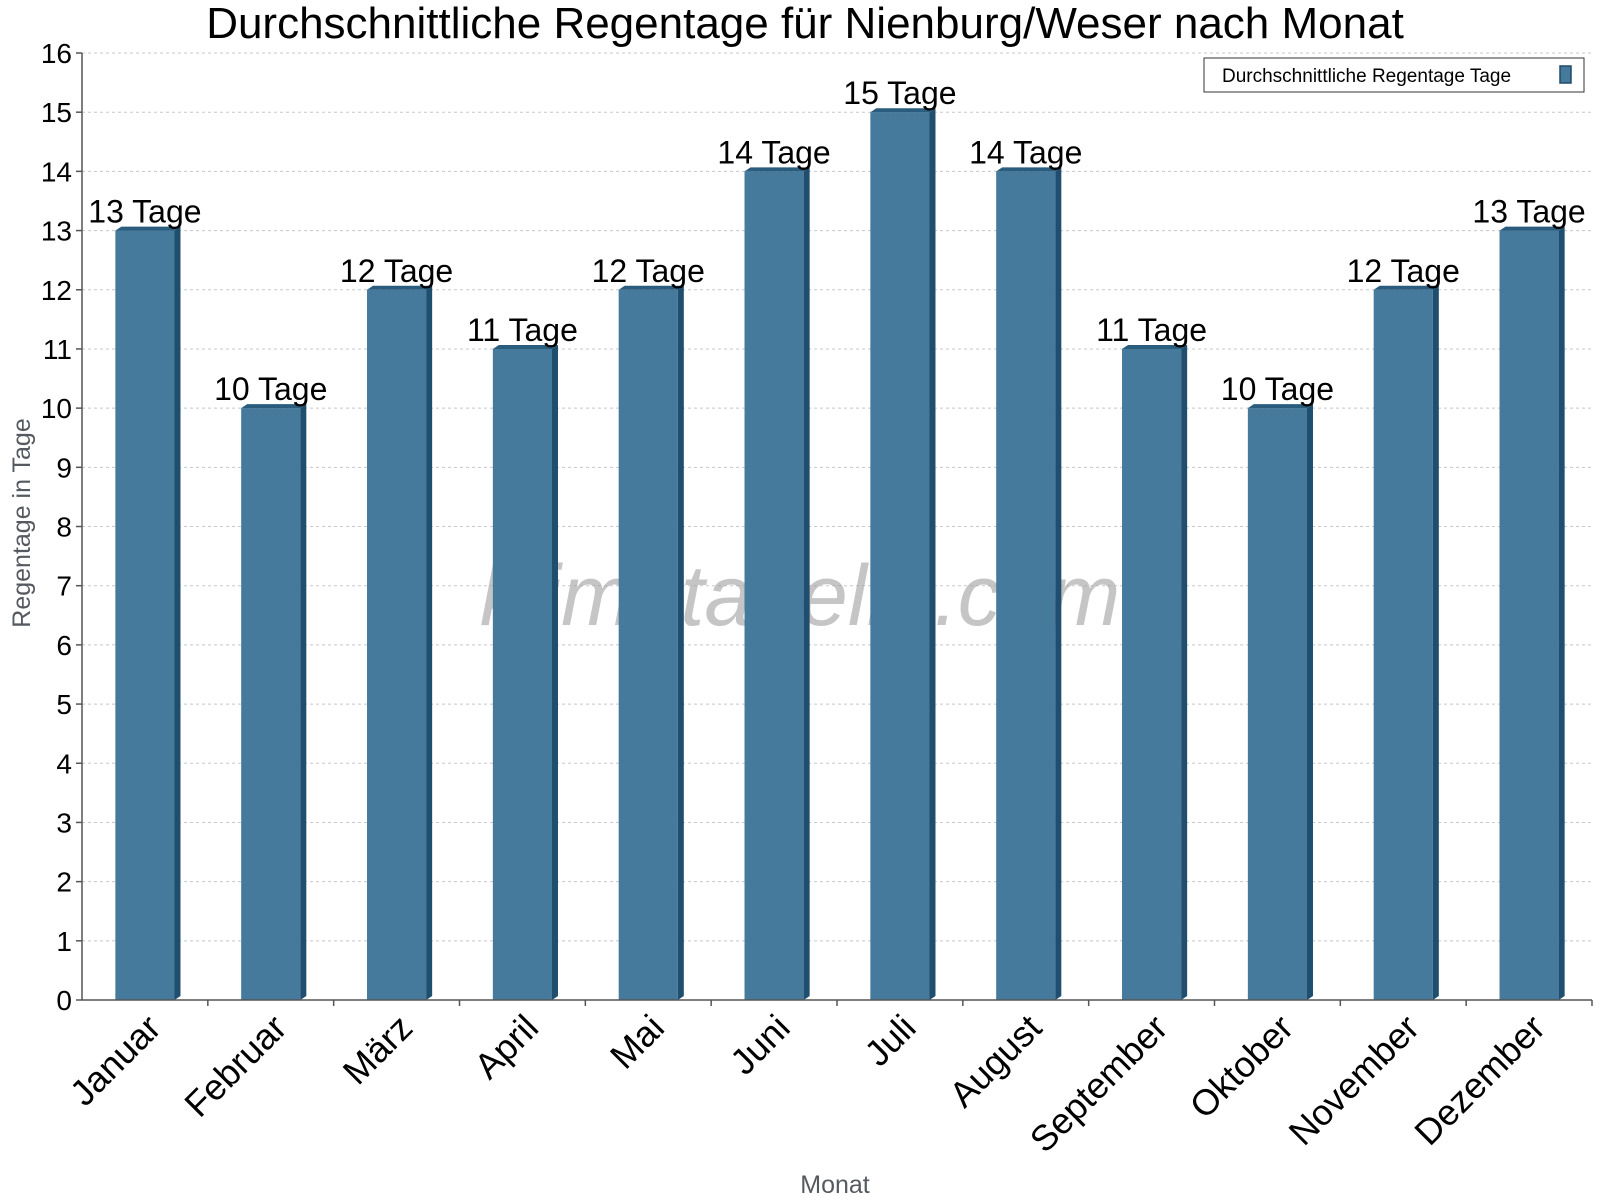  I want to click on y-tick-label: 7, so click(64, 586).